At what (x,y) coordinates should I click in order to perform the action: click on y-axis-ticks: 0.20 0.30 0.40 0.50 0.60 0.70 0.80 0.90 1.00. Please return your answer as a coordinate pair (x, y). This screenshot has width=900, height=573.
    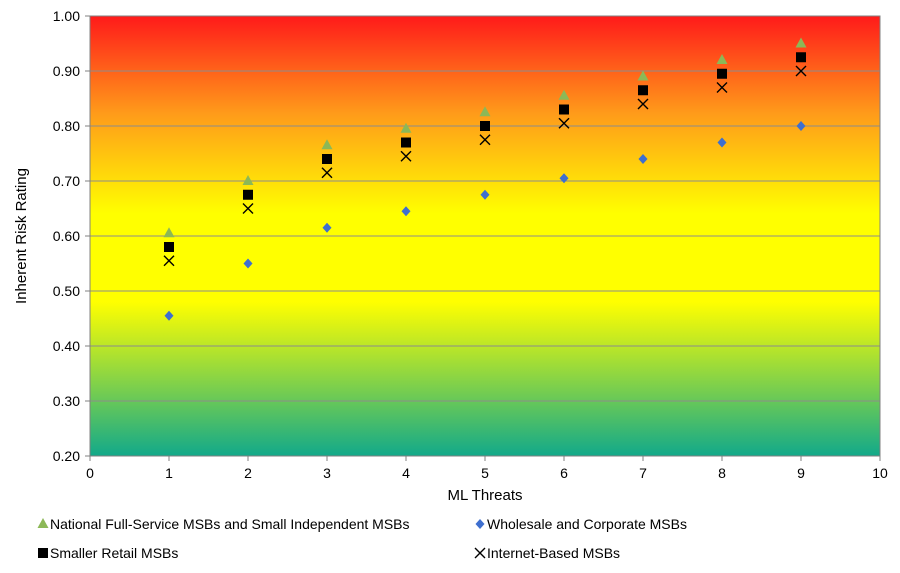
    Looking at the image, I should click on (71, 236).